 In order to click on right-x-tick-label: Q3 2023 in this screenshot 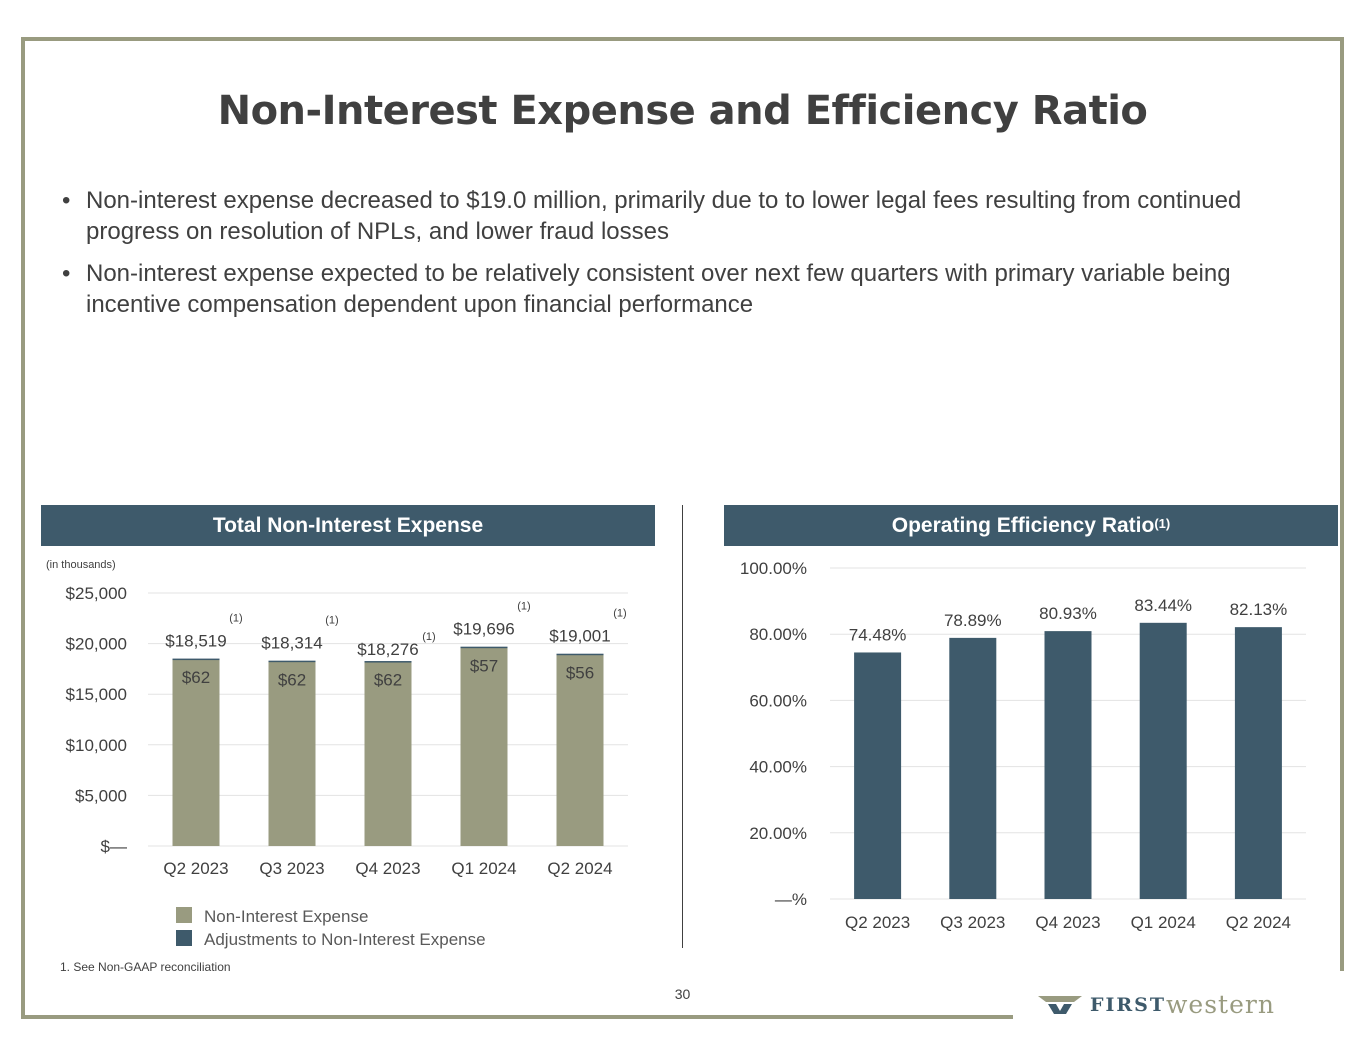, I will do `click(972, 922)`.